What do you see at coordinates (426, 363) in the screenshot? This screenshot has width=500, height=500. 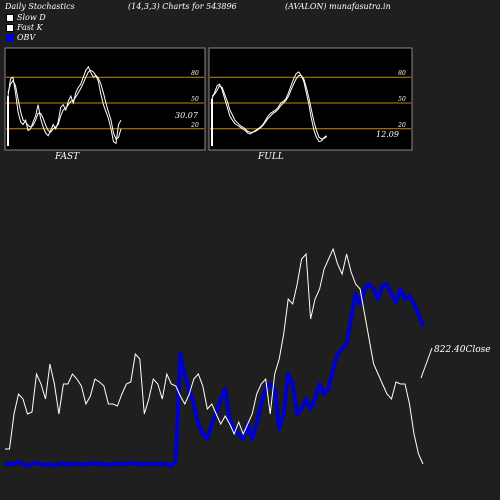 I see `close-pointer-line` at bounding box center [426, 363].